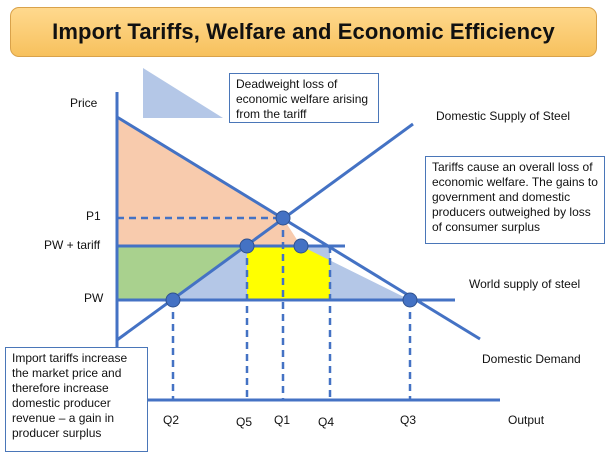 The image size is (609, 458). What do you see at coordinates (93, 216) in the screenshot?
I see `p1-label: P1` at bounding box center [93, 216].